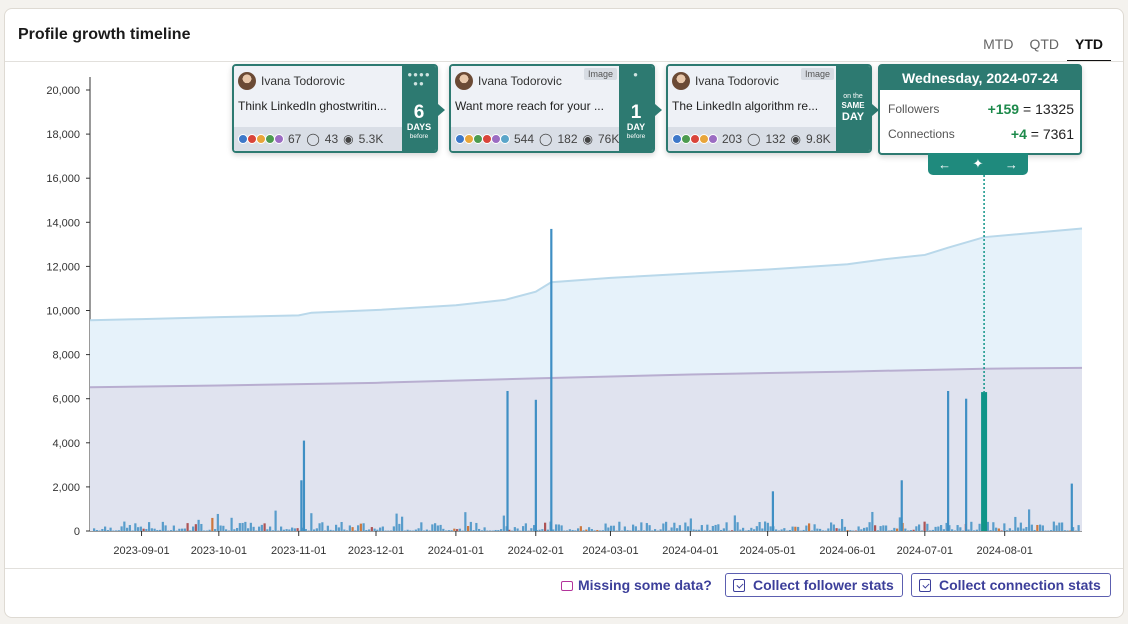 The width and height of the screenshot is (1128, 624). Describe the element at coordinates (636, 127) in the screenshot. I see `timing-unit: DAY` at that location.